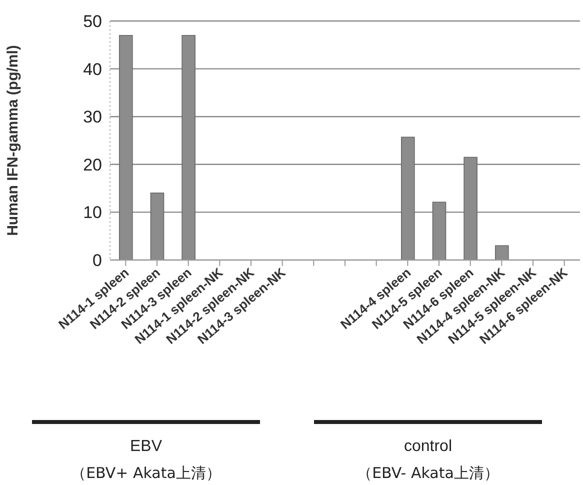  I want to click on y-tick-label: 0, so click(97, 260).